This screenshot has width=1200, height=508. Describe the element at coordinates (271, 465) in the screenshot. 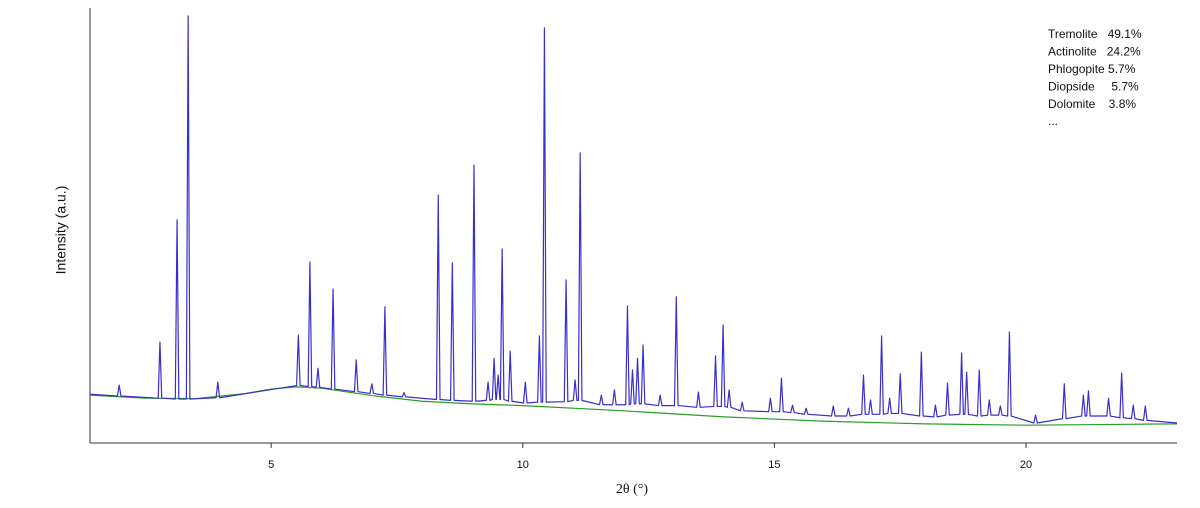

I see `x-tick-label: 5` at that location.